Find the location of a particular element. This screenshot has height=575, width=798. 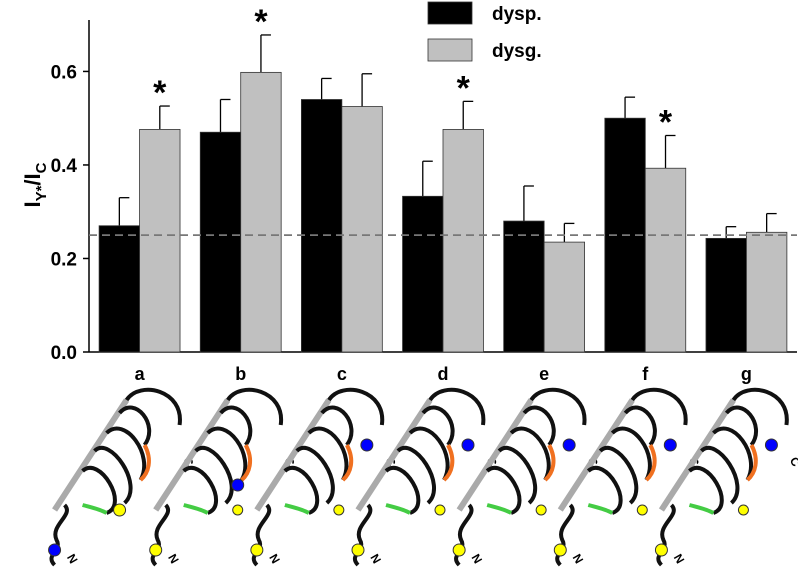

y-tick-label: 0.4 is located at coordinates (64, 166).